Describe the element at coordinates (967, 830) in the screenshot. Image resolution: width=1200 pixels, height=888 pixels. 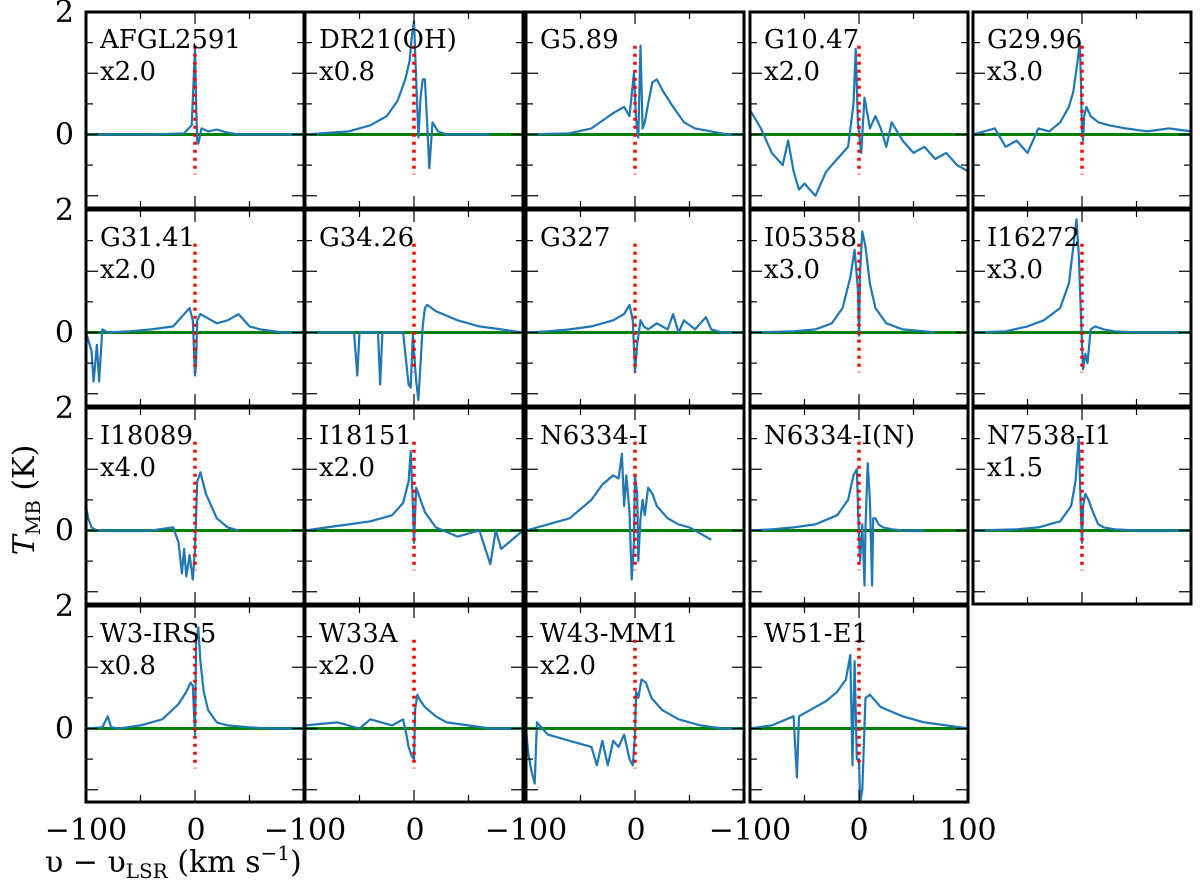
I see `x-tick-label: 100` at that location.